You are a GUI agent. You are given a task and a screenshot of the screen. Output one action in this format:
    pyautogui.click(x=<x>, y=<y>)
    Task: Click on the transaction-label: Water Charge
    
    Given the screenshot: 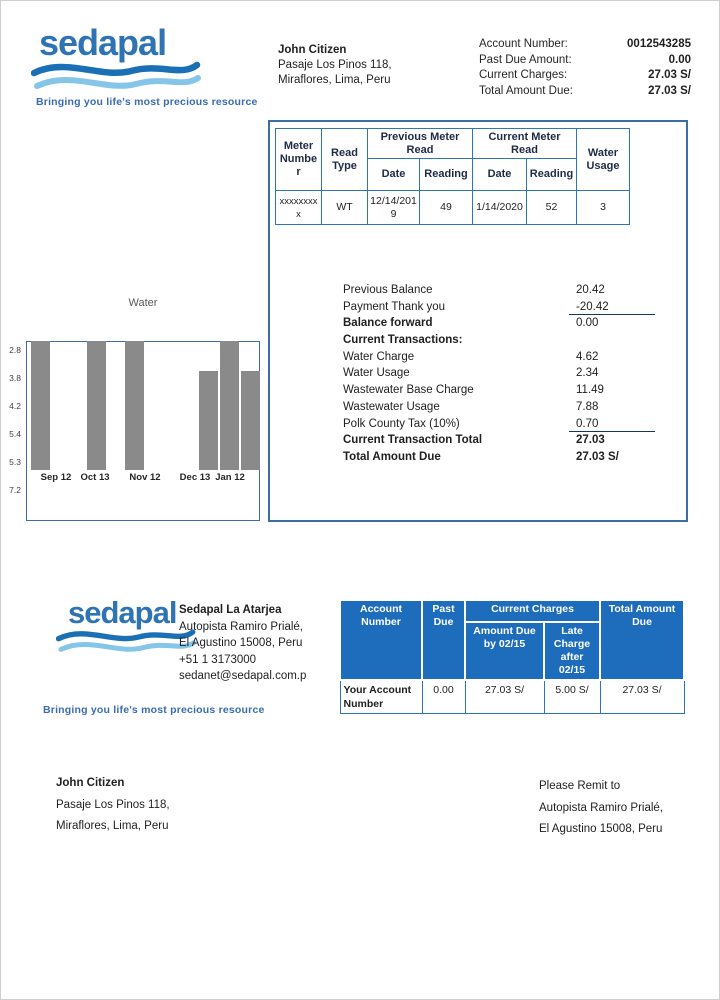 What is the action you would take?
    pyautogui.click(x=379, y=356)
    